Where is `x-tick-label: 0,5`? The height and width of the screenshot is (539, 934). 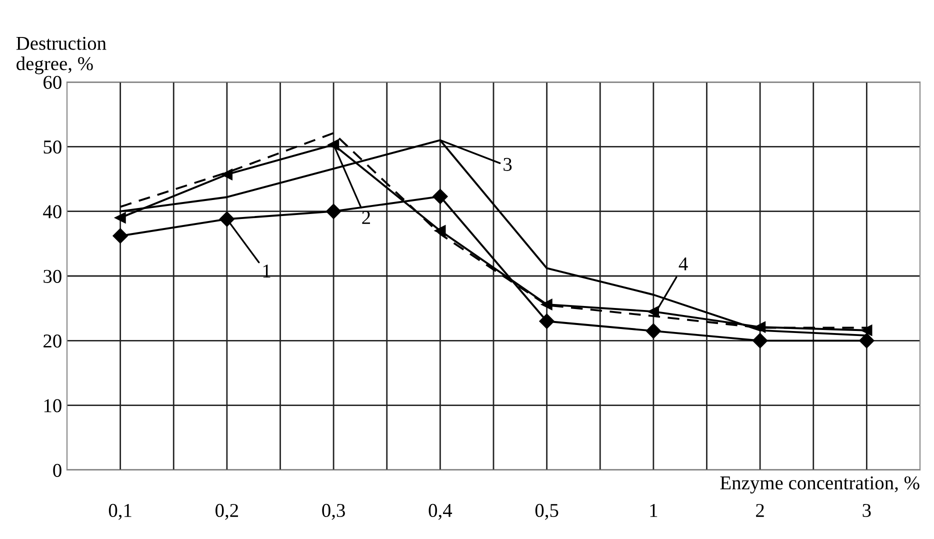 x-tick-label: 0,5 is located at coordinates (546, 512).